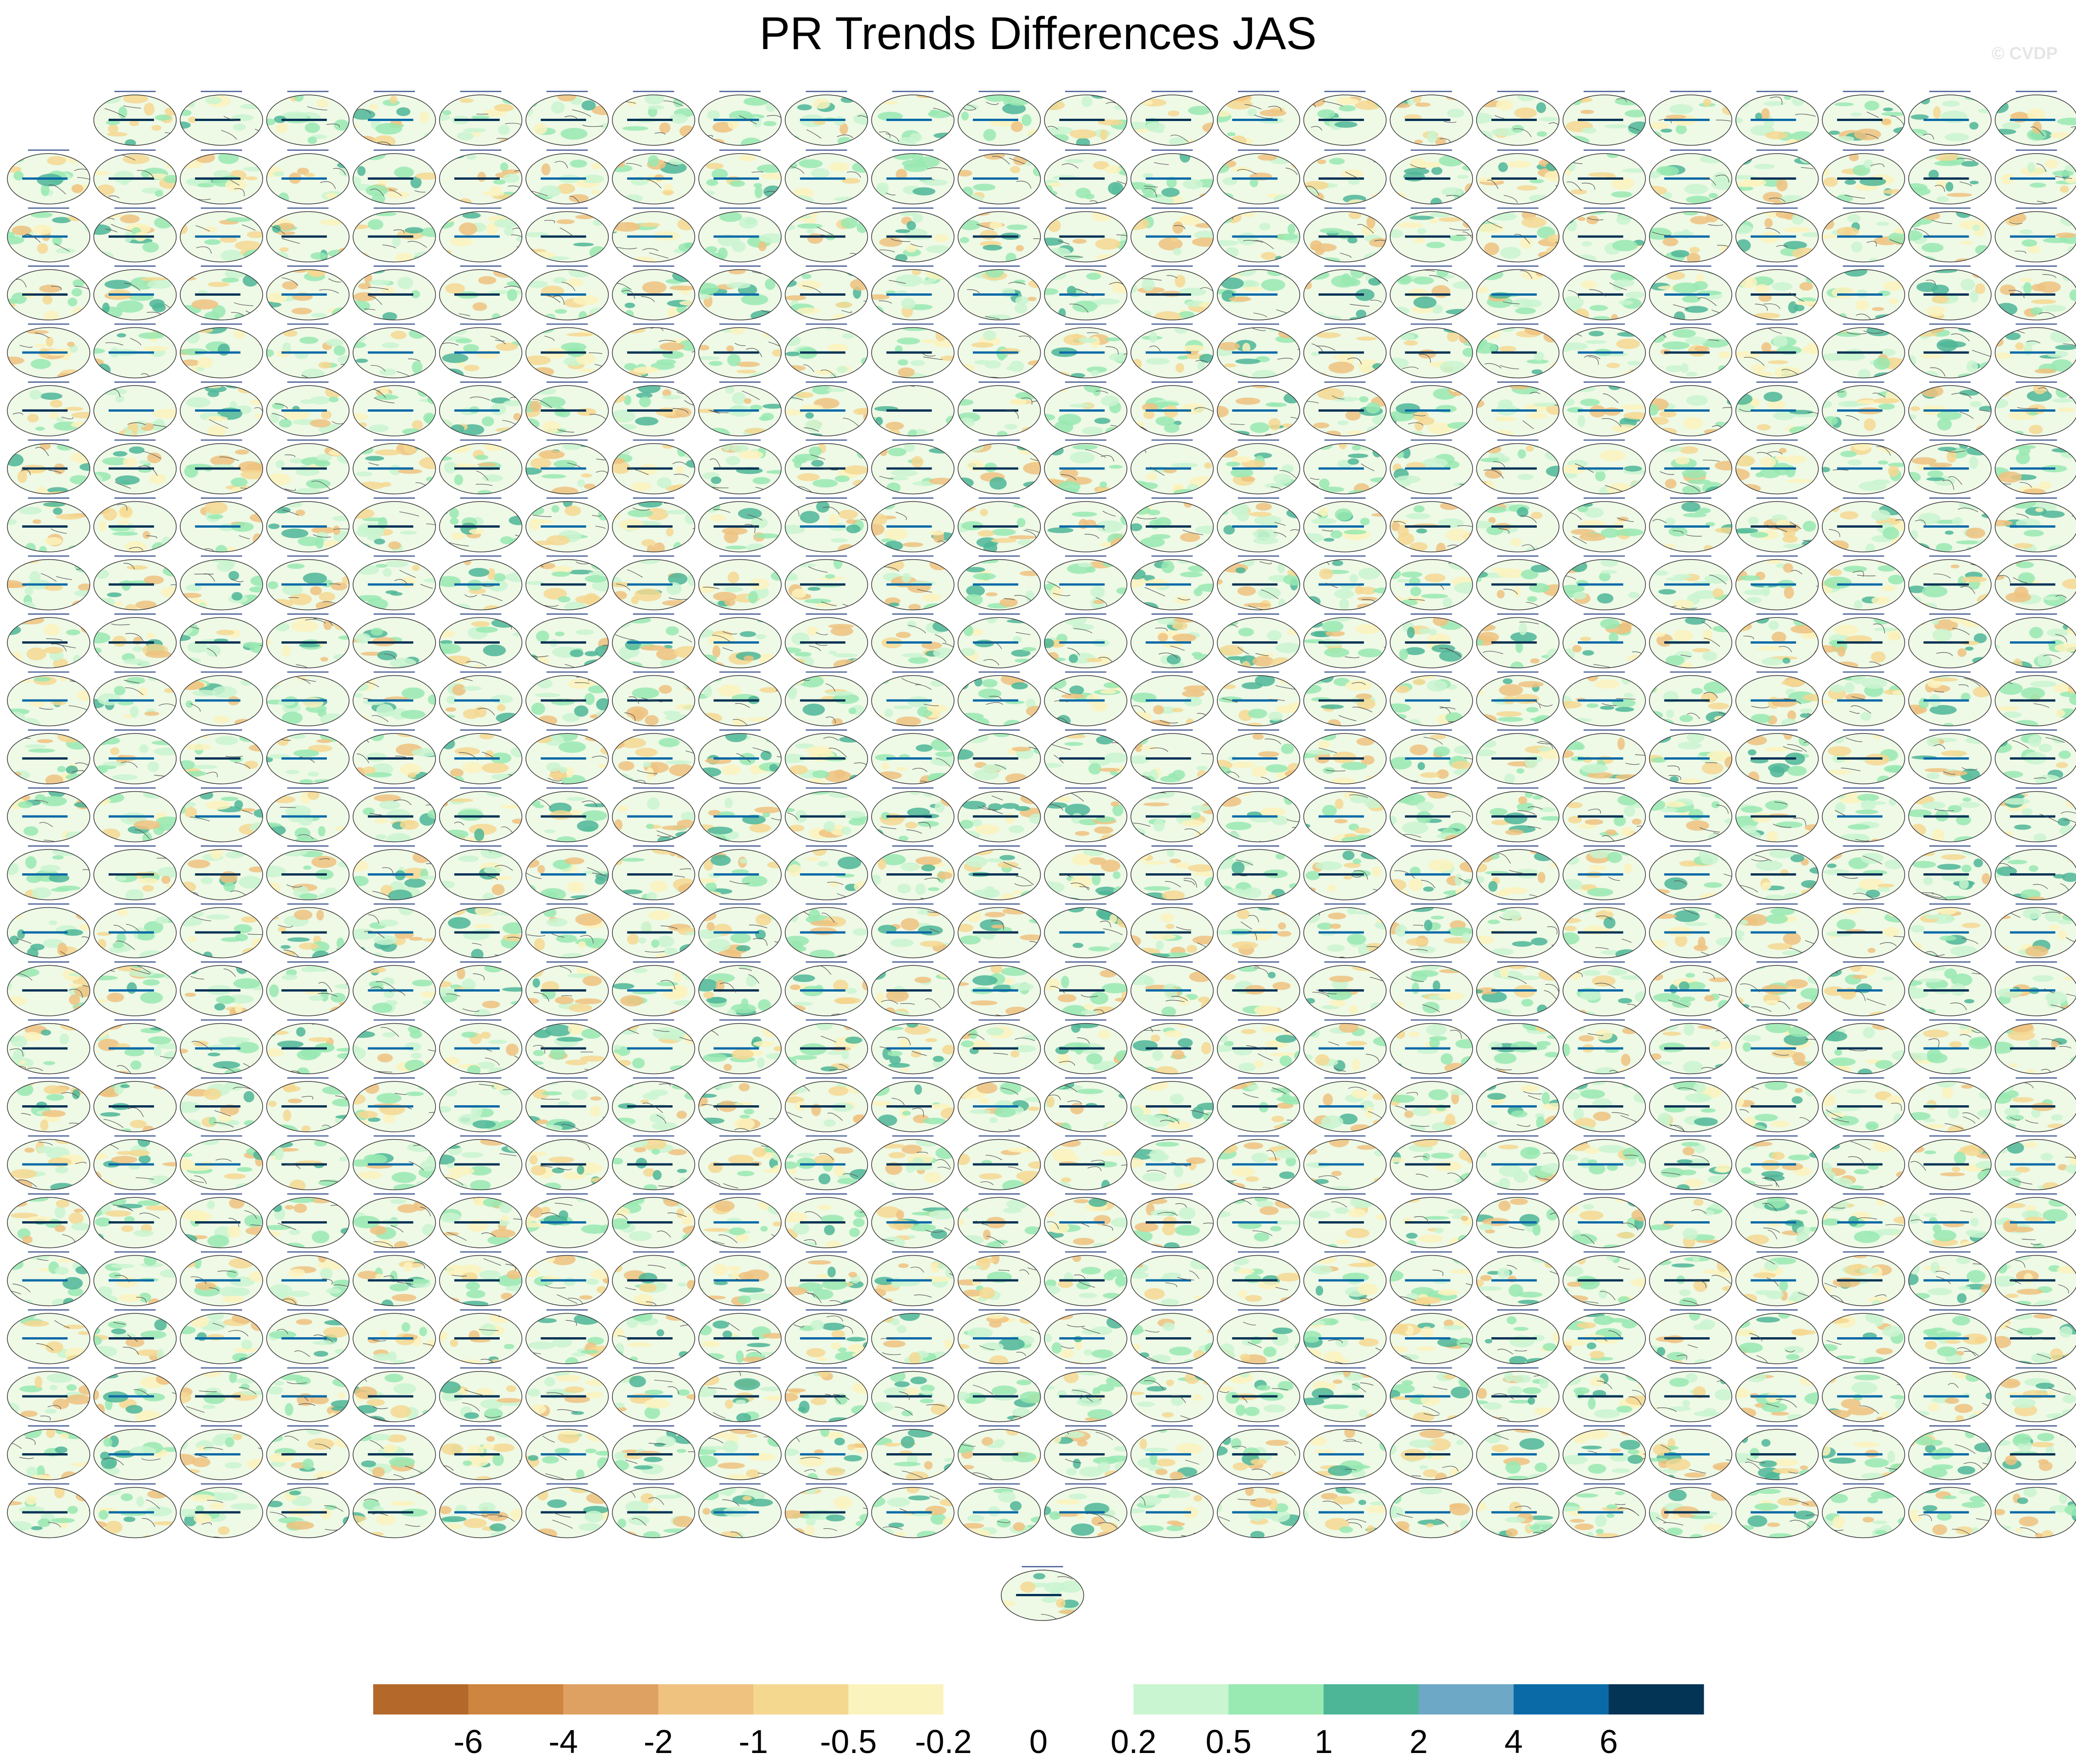 This screenshot has height=1764, width=2076. What do you see at coordinates (468, 1742) in the screenshot?
I see `colorbar-tick-label: -6` at bounding box center [468, 1742].